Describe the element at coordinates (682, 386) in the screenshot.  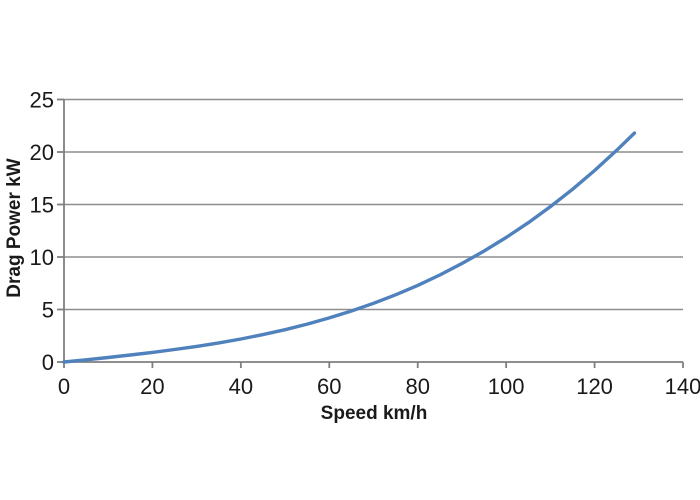
I see `x-tick-label: 140` at that location.